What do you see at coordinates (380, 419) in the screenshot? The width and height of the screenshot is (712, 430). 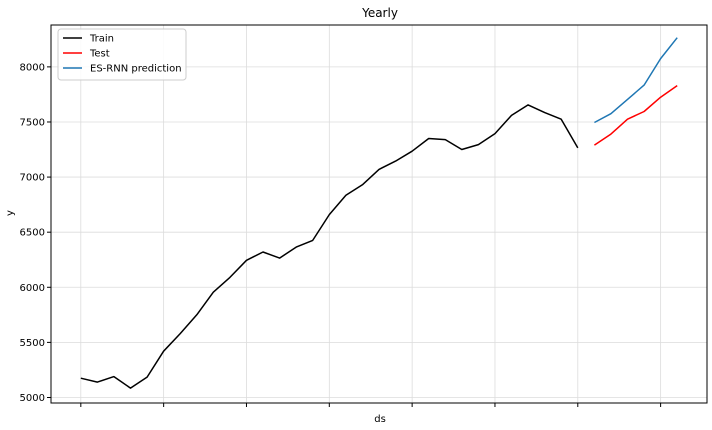 I see `x-axis-label: ds` at bounding box center [380, 419].